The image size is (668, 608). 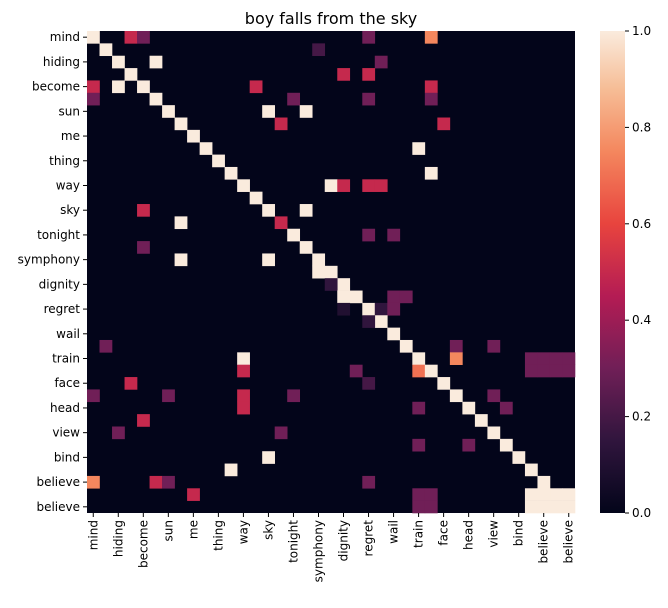 I want to click on colorbar-tick-label: 0.4, so click(x=641, y=320).